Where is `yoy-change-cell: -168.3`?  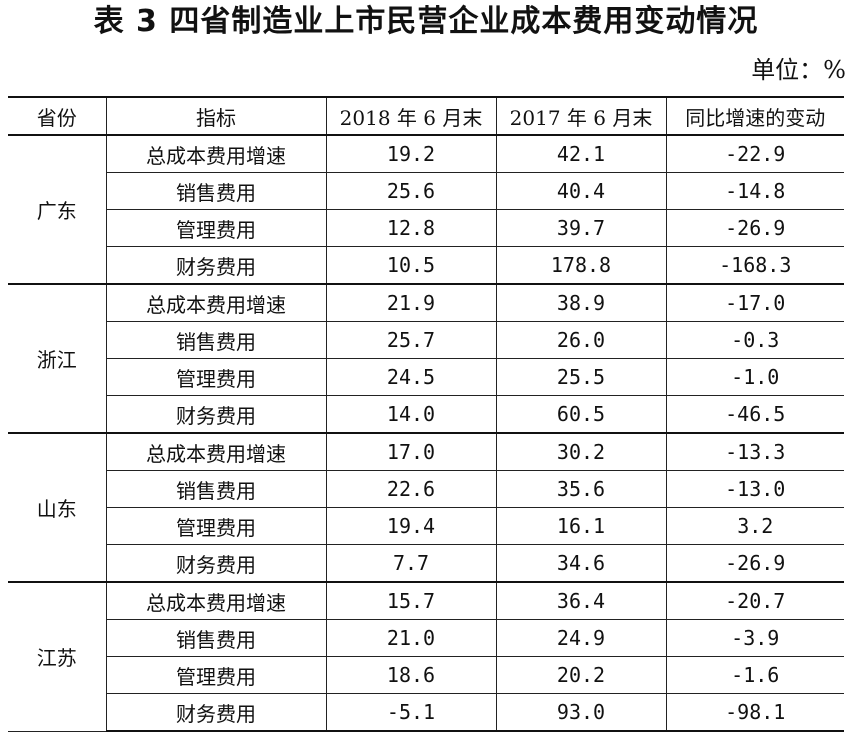
yoy-change-cell: -168.3 is located at coordinates (754, 265).